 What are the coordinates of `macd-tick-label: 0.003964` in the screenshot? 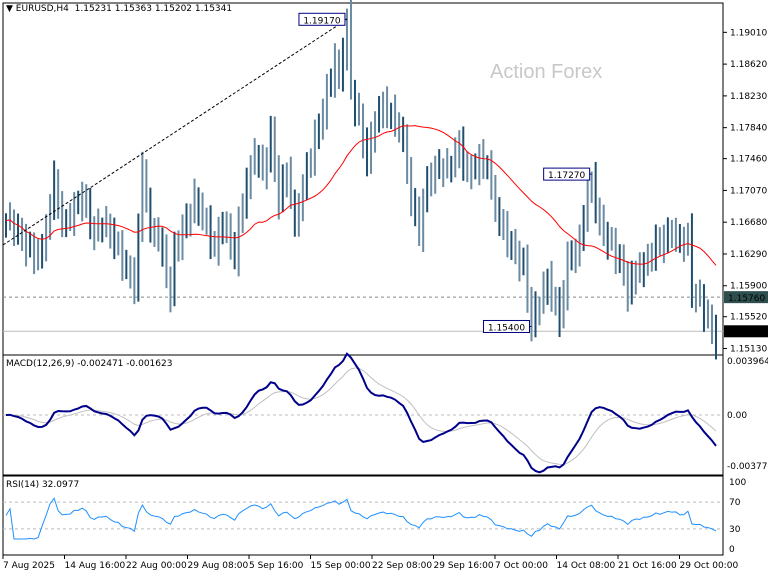 It's located at (747, 362).